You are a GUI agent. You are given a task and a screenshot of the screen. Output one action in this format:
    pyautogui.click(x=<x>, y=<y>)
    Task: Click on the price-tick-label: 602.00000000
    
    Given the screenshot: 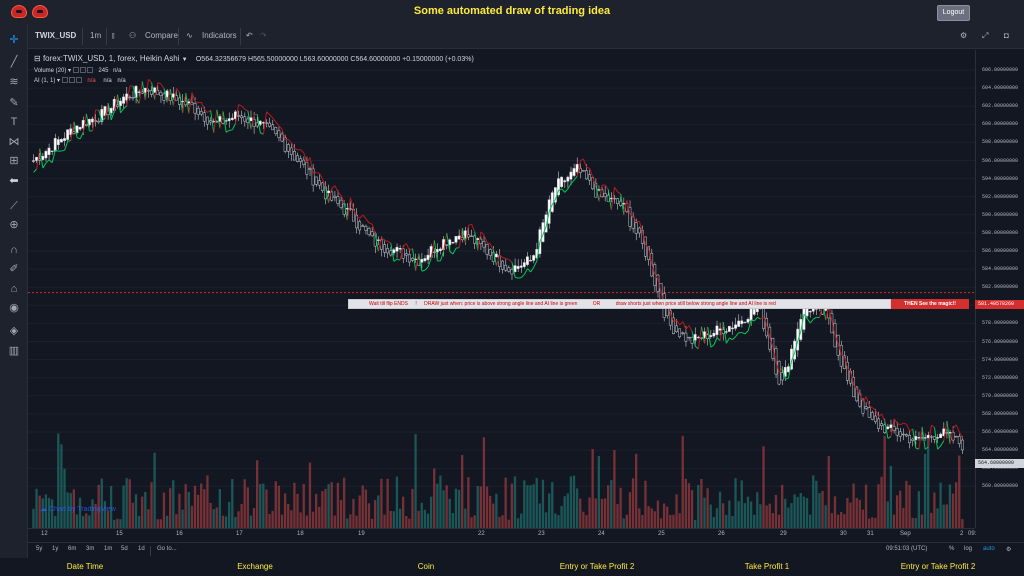 What is the action you would take?
    pyautogui.click(x=1000, y=106)
    